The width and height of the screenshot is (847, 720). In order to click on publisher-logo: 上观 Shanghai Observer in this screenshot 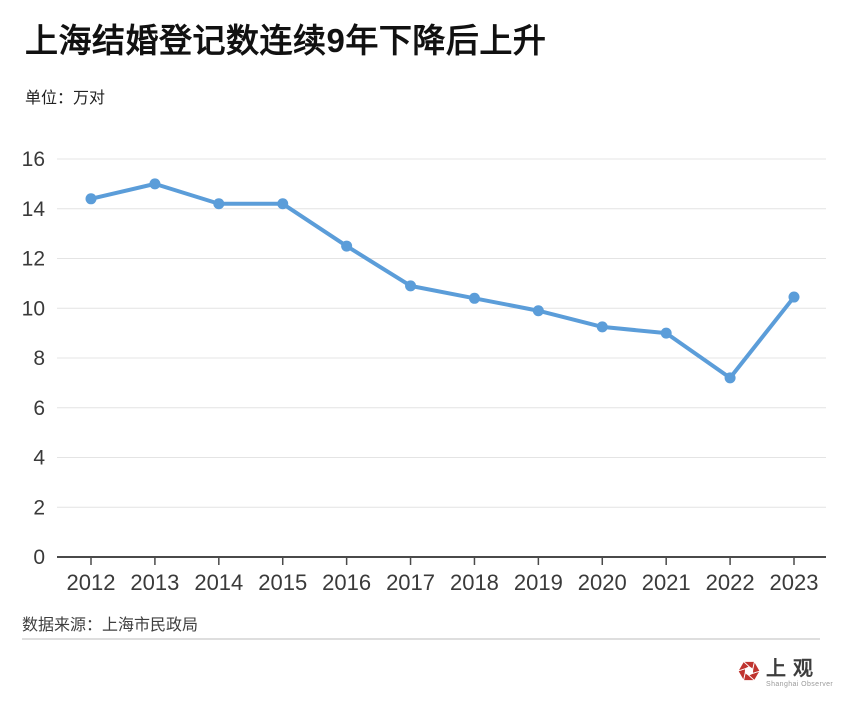, I will do `click(785, 674)`.